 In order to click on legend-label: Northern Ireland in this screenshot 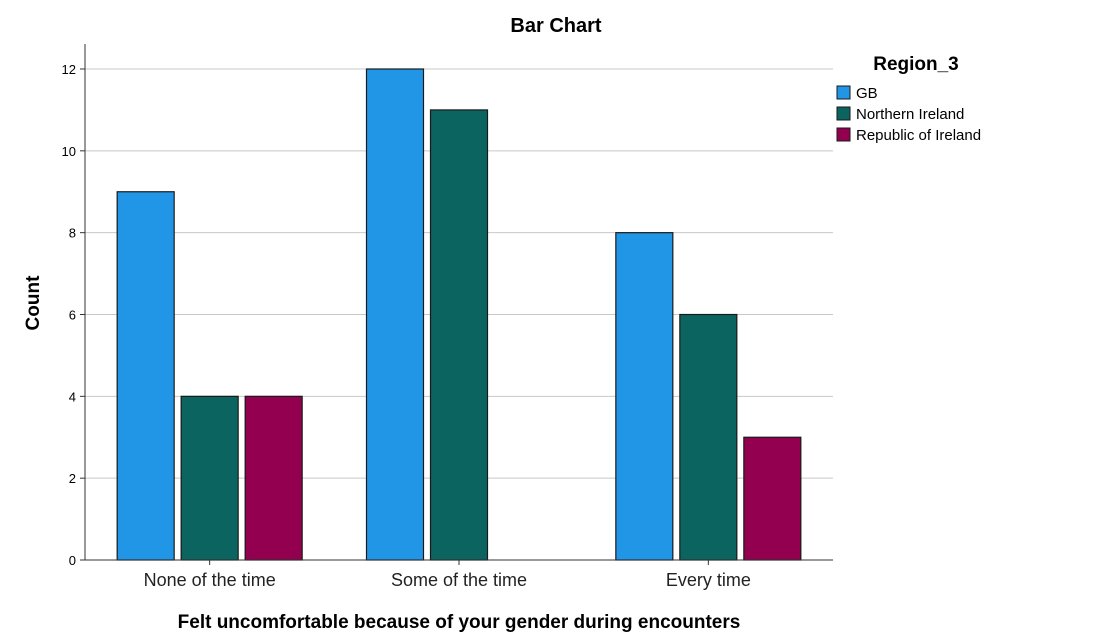, I will do `click(910, 114)`.